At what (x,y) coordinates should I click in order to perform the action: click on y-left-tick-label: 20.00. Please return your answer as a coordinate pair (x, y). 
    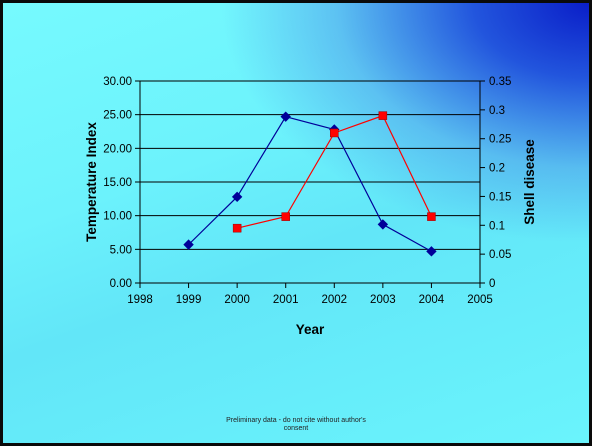
    Looking at the image, I should click on (117, 149).